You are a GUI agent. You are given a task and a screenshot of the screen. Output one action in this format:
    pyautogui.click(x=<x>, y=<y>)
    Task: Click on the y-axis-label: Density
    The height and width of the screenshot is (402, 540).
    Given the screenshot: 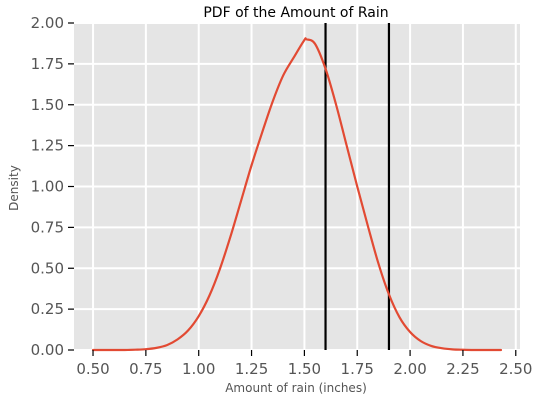 What is the action you would take?
    pyautogui.click(x=14, y=188)
    